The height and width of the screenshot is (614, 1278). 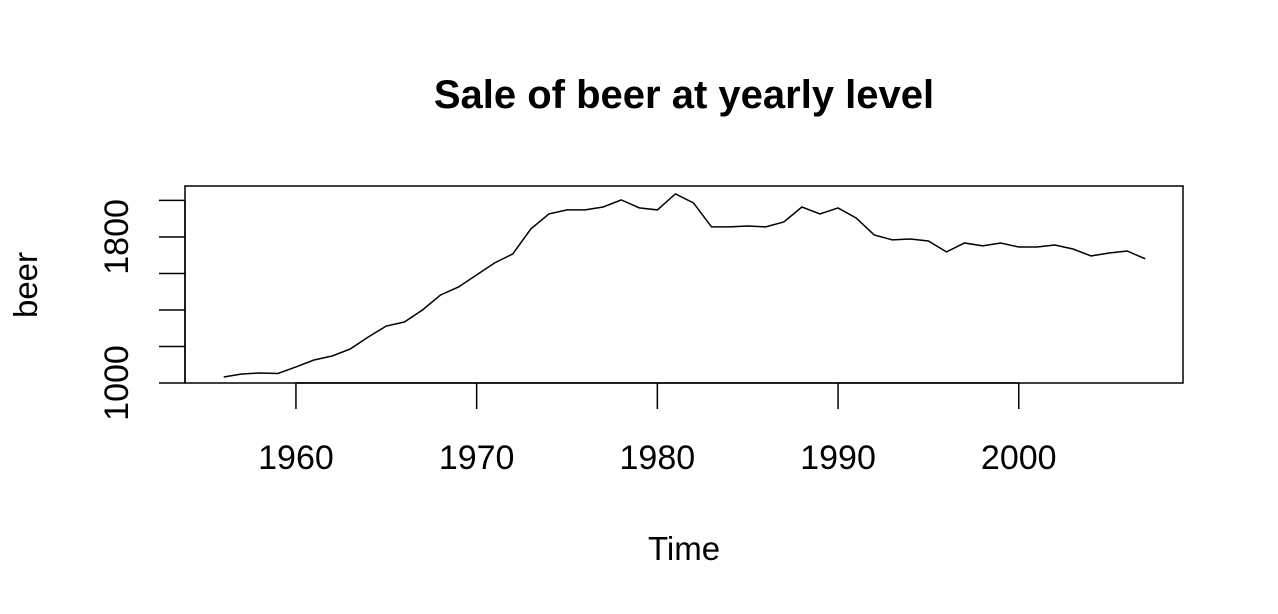 What do you see at coordinates (477, 458) in the screenshot?
I see `x-tick-label: 1970` at bounding box center [477, 458].